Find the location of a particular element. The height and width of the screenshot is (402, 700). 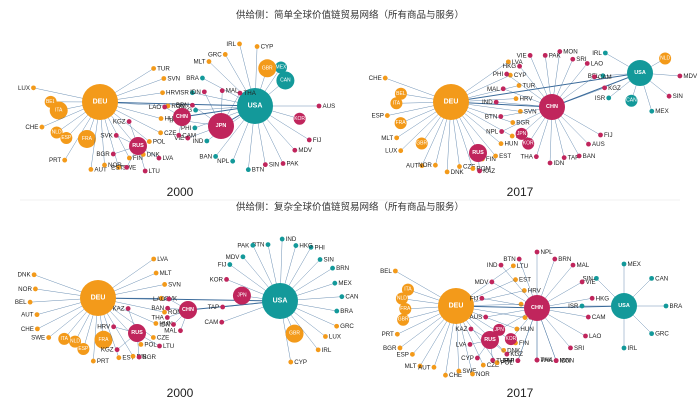

node-label: MON is located at coordinates (570, 52).